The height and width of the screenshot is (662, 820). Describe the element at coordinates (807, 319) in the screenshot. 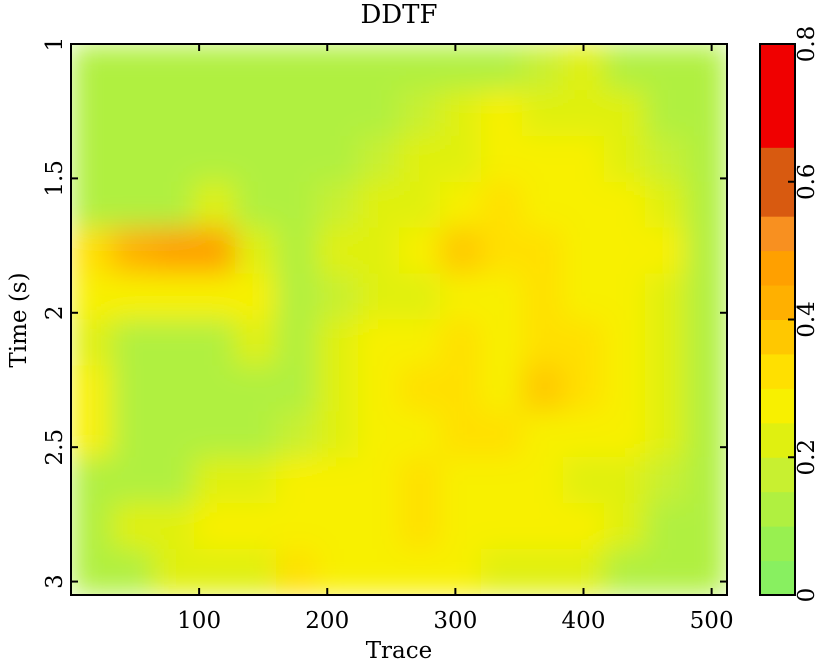

I see `colorbar-tick-label: 0.4` at that location.